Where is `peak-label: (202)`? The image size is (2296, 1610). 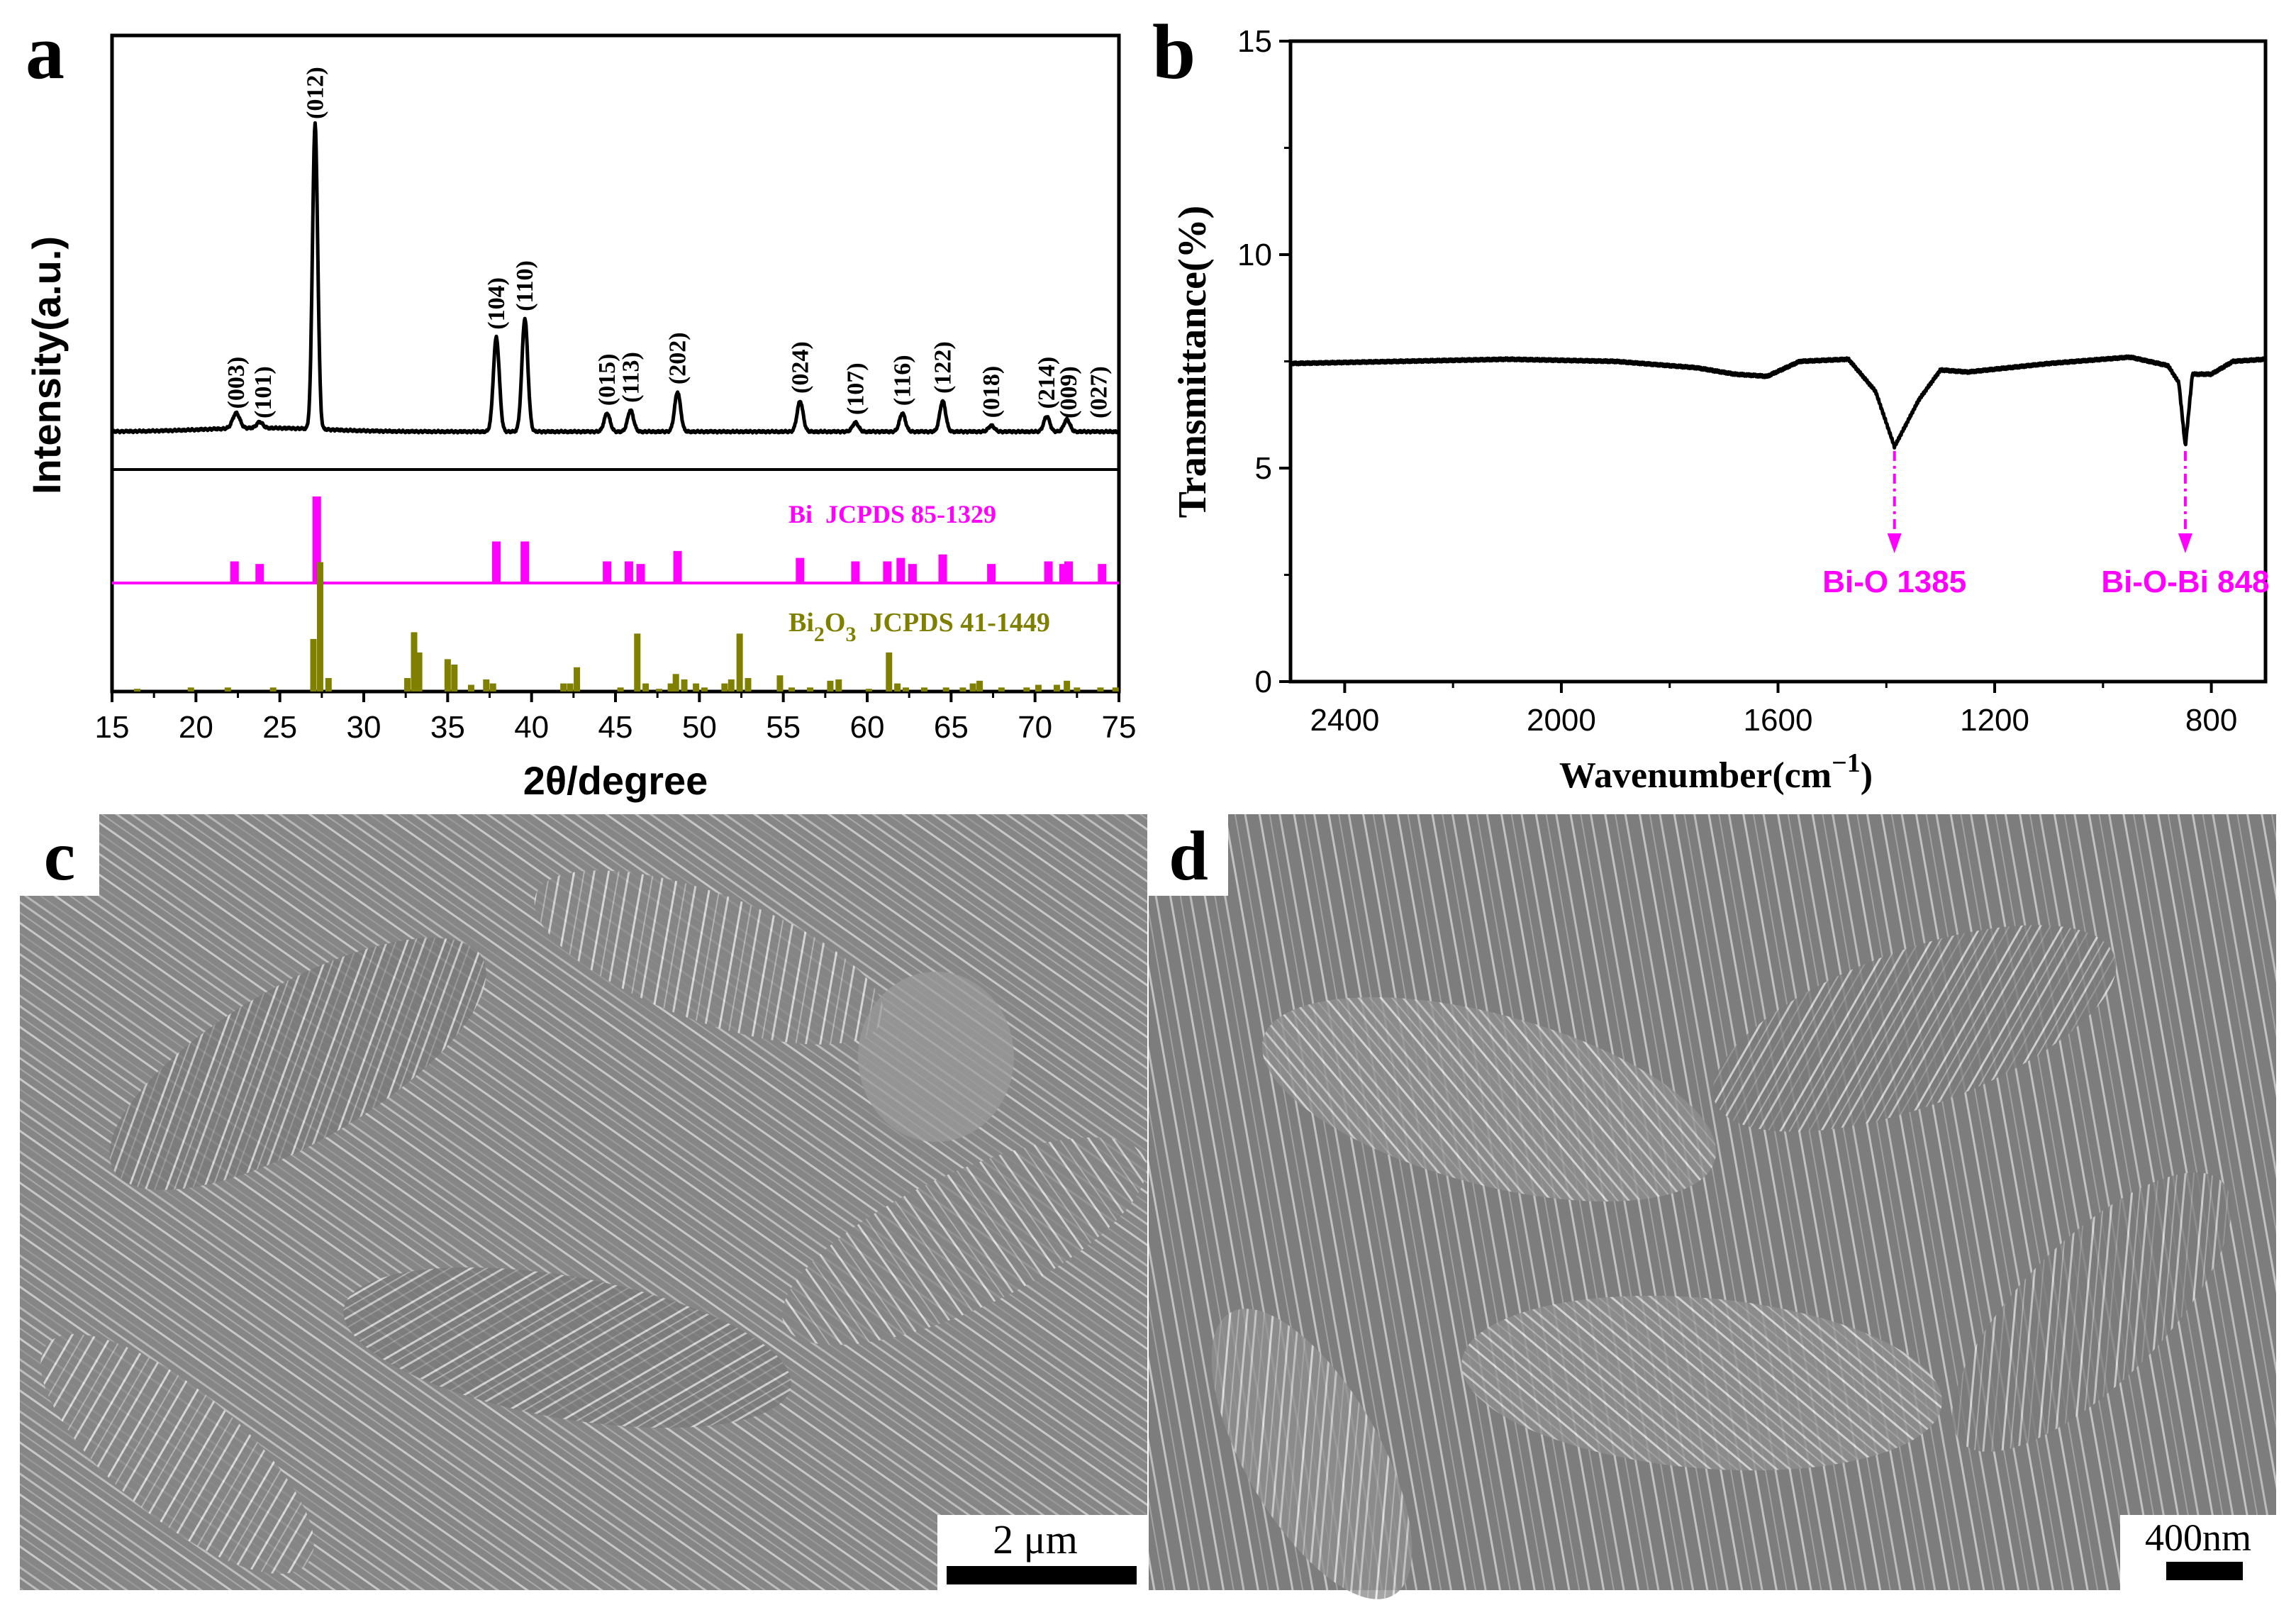 peak-label: (202) is located at coordinates (678, 358).